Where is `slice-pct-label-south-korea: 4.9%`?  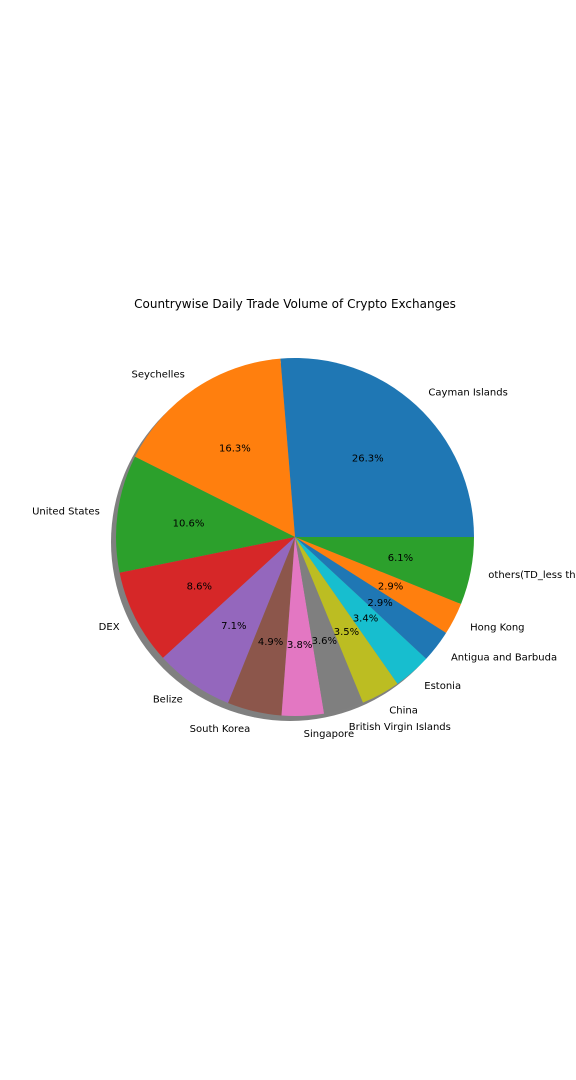
slice-pct-label-south-korea: 4.9% is located at coordinates (270, 642).